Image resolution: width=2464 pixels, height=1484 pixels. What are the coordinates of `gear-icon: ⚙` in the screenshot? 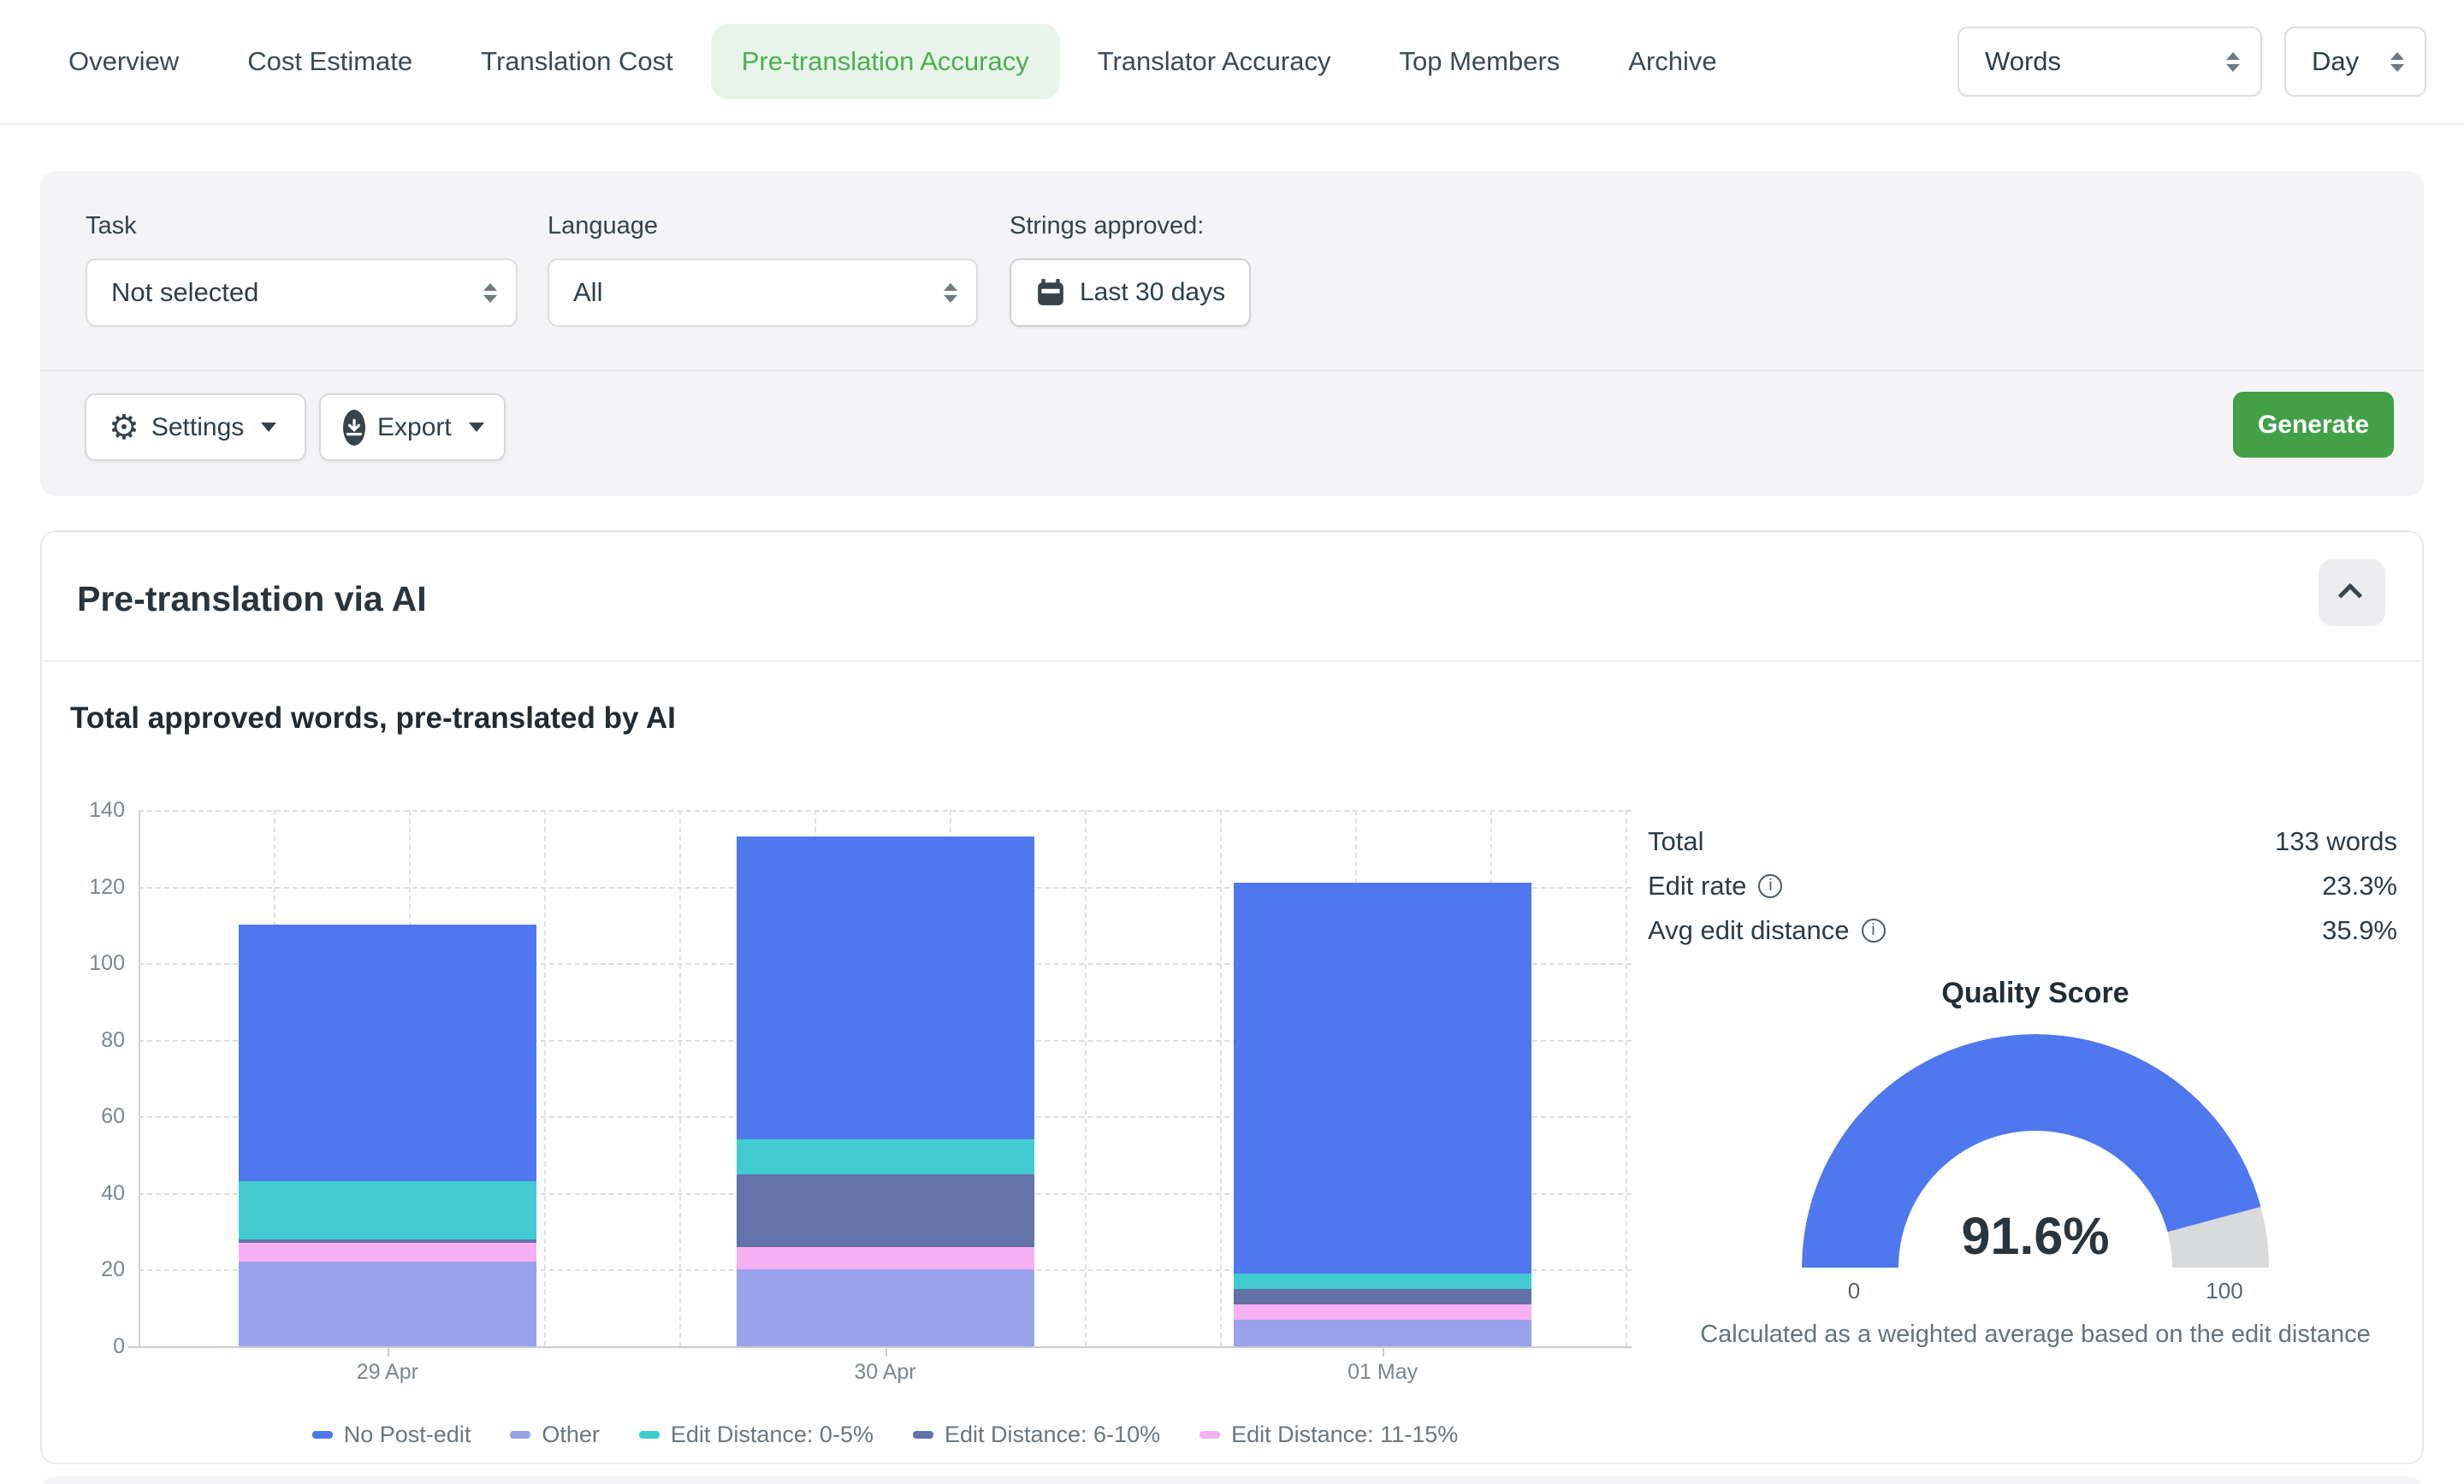 It's located at (124, 427).